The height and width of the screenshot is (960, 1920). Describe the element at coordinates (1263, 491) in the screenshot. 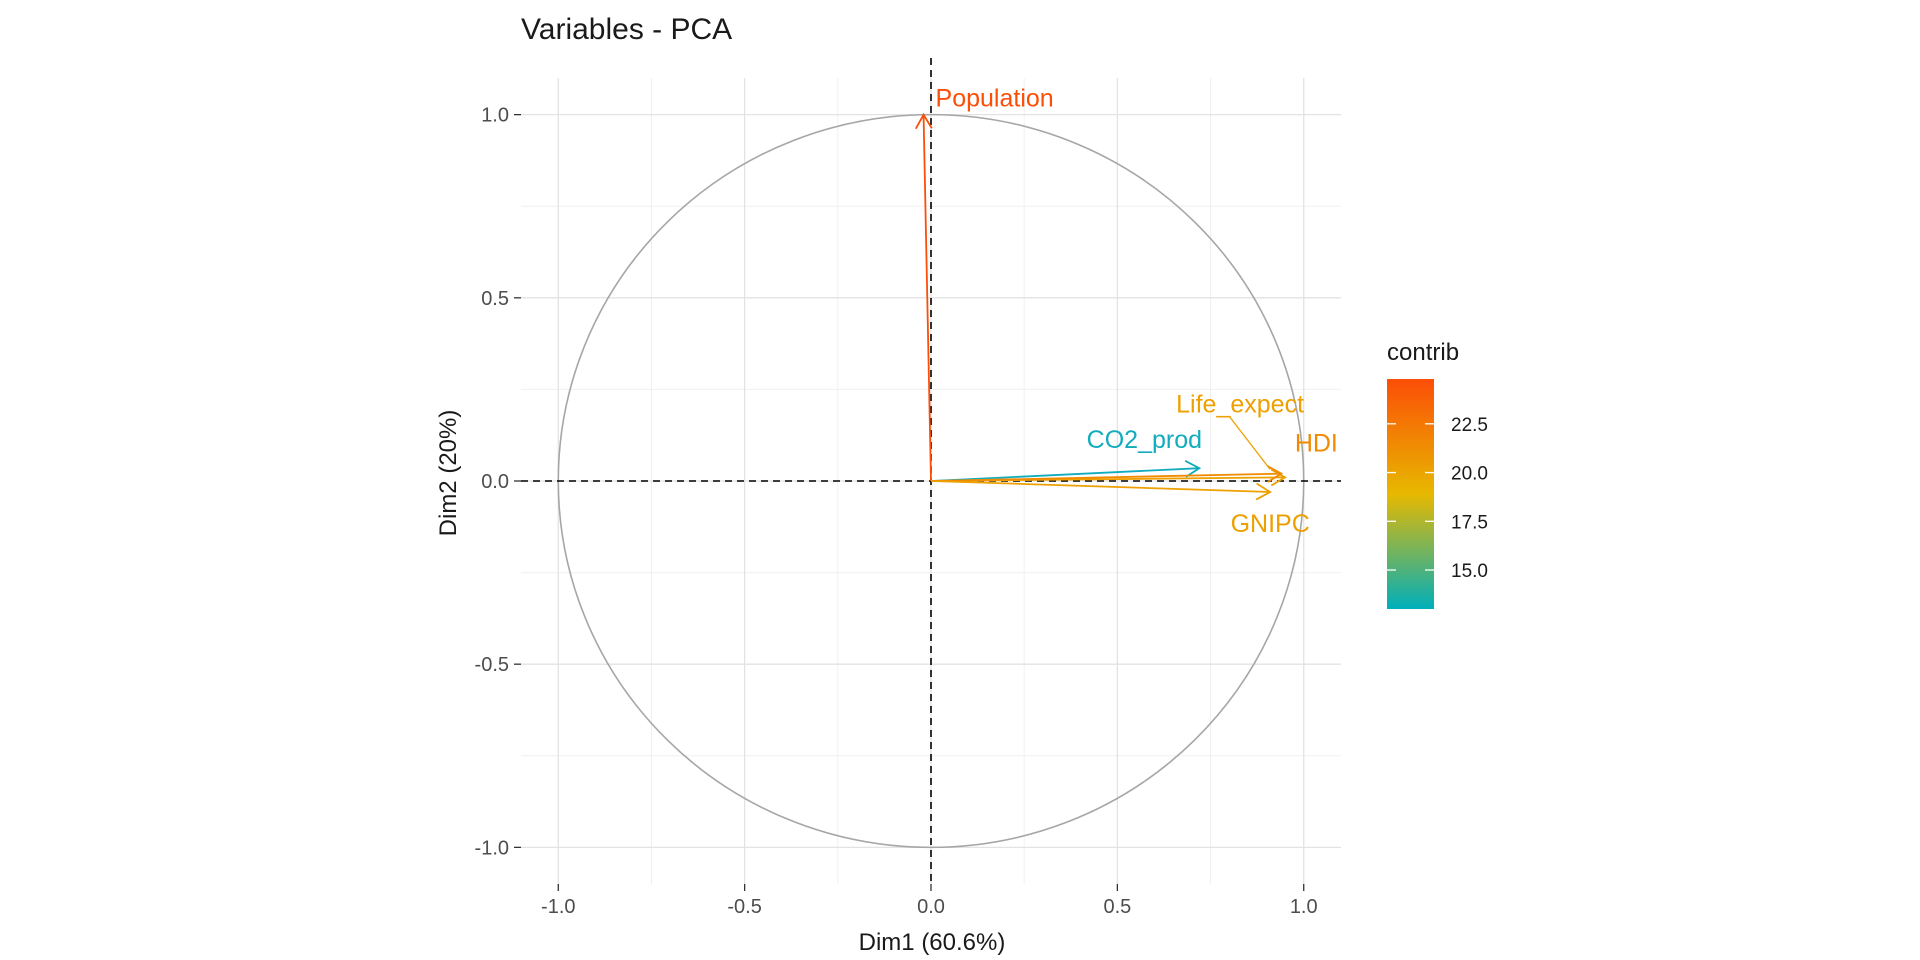

I see `arrowhead-gnipc` at that location.